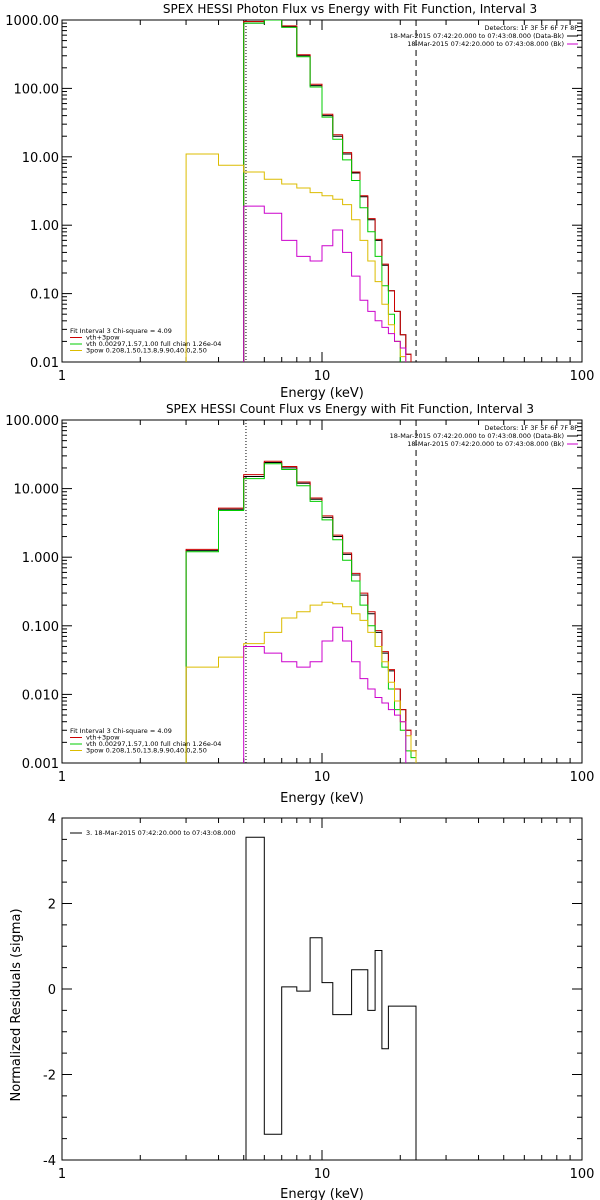  What do you see at coordinates (322, 798) in the screenshot?
I see `panel2-xlabel: Energy (keV)` at bounding box center [322, 798].